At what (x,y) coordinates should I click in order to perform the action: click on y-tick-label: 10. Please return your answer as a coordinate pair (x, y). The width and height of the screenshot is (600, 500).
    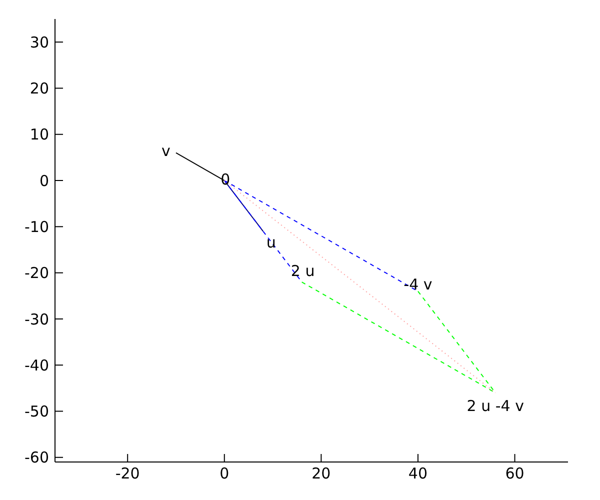
    Looking at the image, I should click on (39, 135).